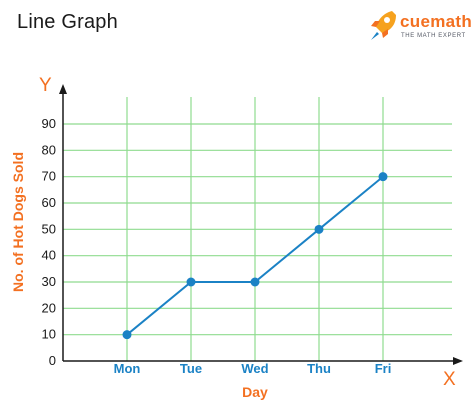 This screenshot has width=474, height=411. I want to click on y-tick-label: 70, so click(49, 176).